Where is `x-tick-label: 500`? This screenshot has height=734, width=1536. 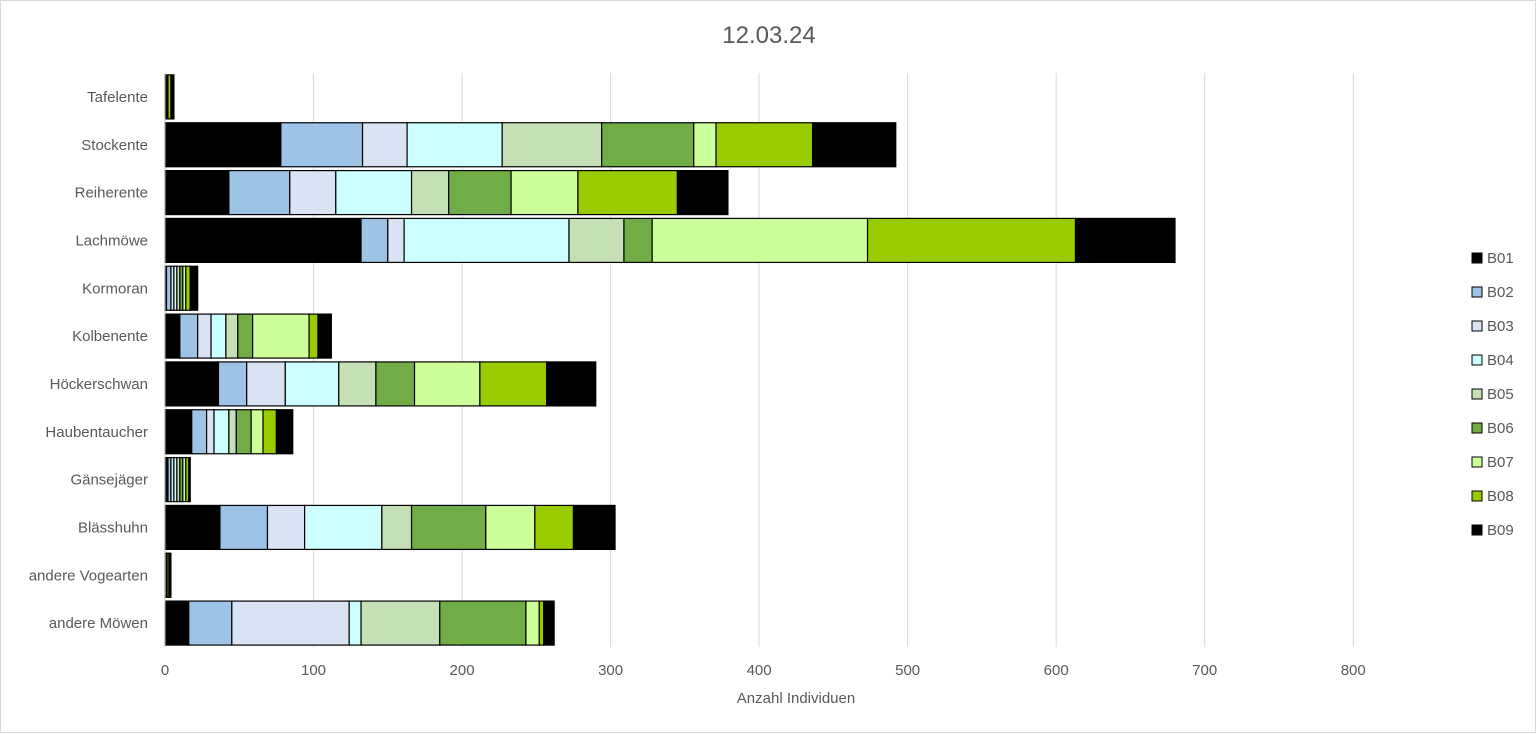 x-tick-label: 500 is located at coordinates (907, 670).